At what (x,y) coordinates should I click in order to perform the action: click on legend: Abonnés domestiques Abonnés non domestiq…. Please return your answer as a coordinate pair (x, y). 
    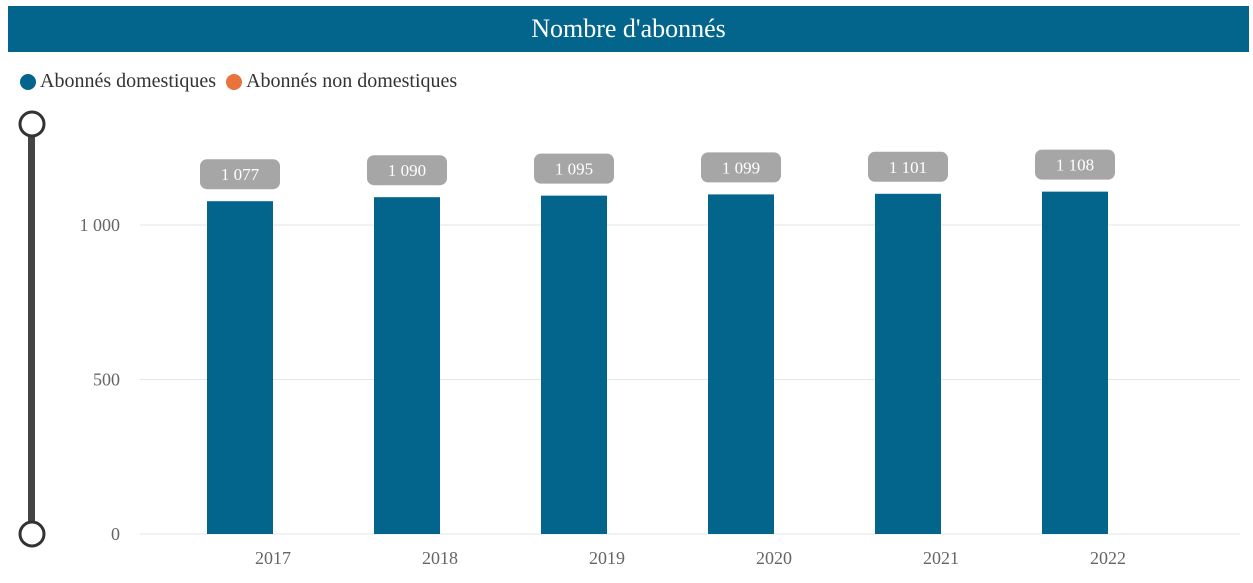
    Looking at the image, I should click on (243, 81).